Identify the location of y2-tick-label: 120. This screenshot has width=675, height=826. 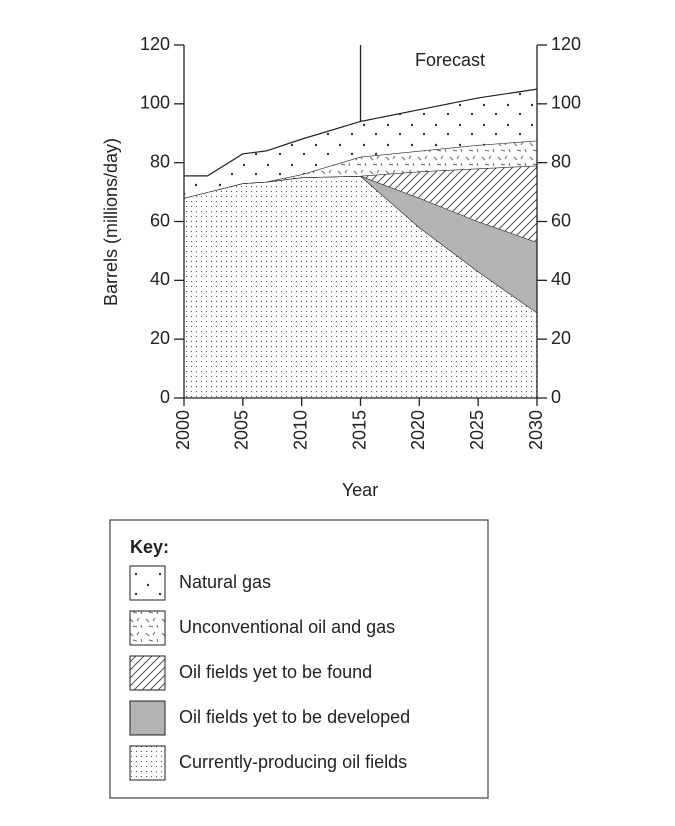
(566, 44).